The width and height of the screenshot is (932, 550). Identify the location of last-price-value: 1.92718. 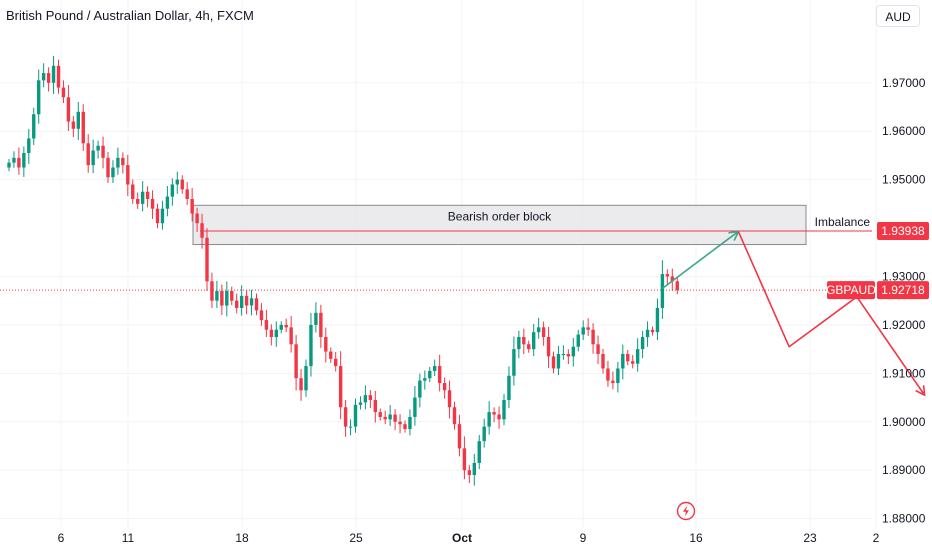
(903, 290).